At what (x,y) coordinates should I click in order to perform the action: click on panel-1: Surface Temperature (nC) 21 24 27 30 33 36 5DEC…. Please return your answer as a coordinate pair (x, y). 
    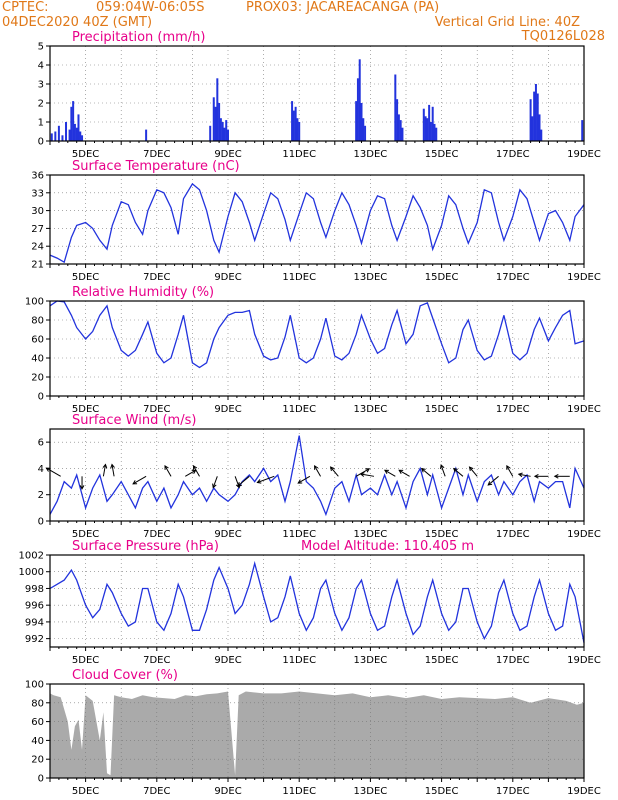
    Looking at the image, I should click on (316, 221).